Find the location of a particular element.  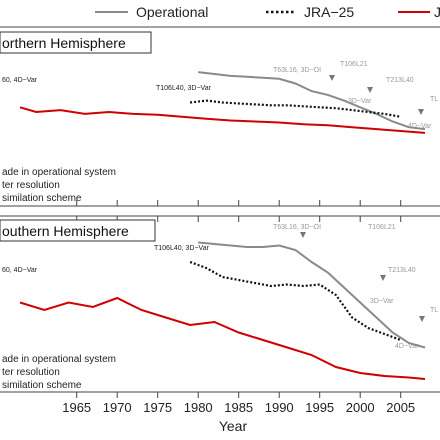

x-tick-label: 2005 is located at coordinates (400, 407).